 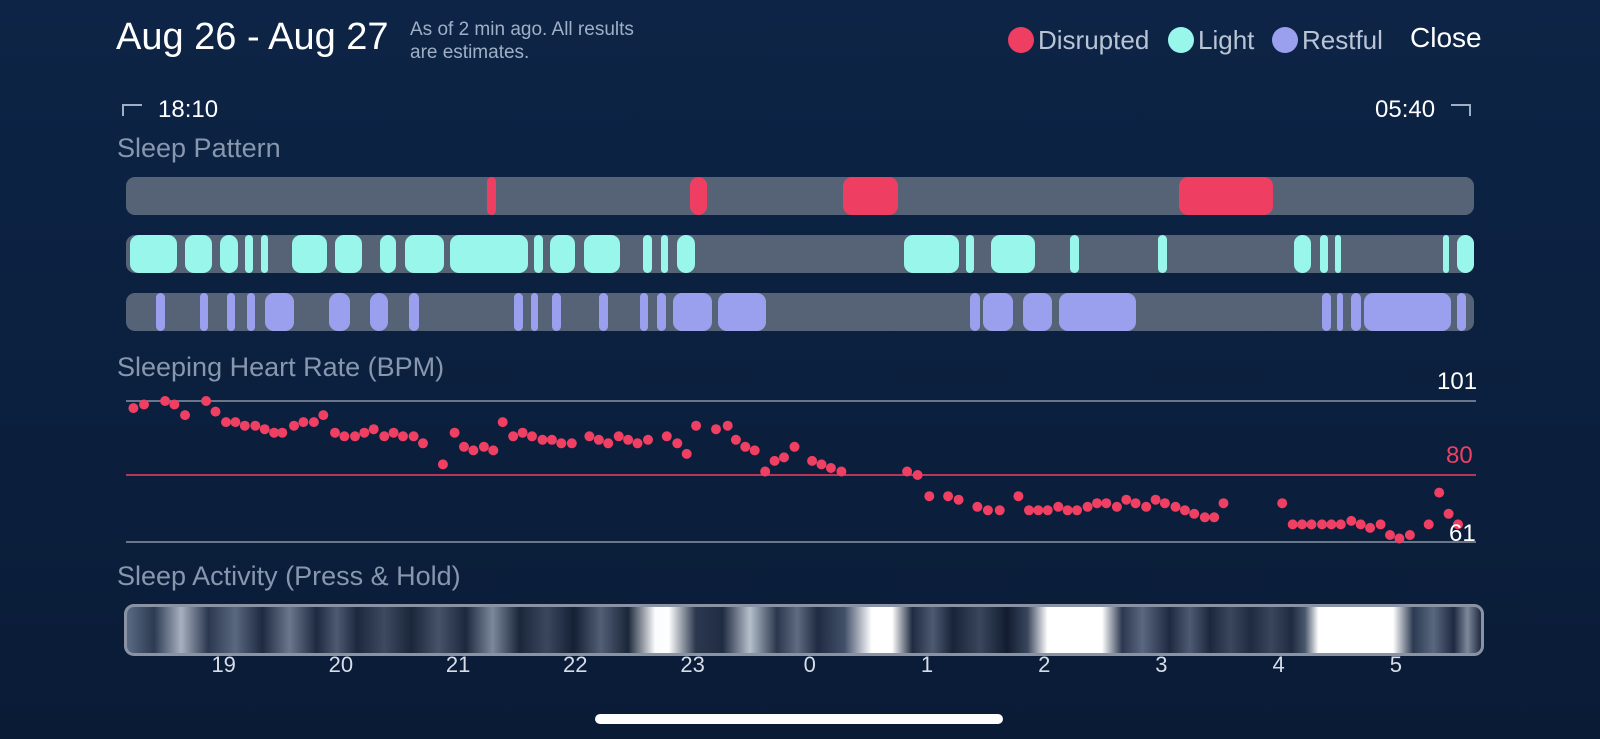 I want to click on light-track, so click(x=800, y=254).